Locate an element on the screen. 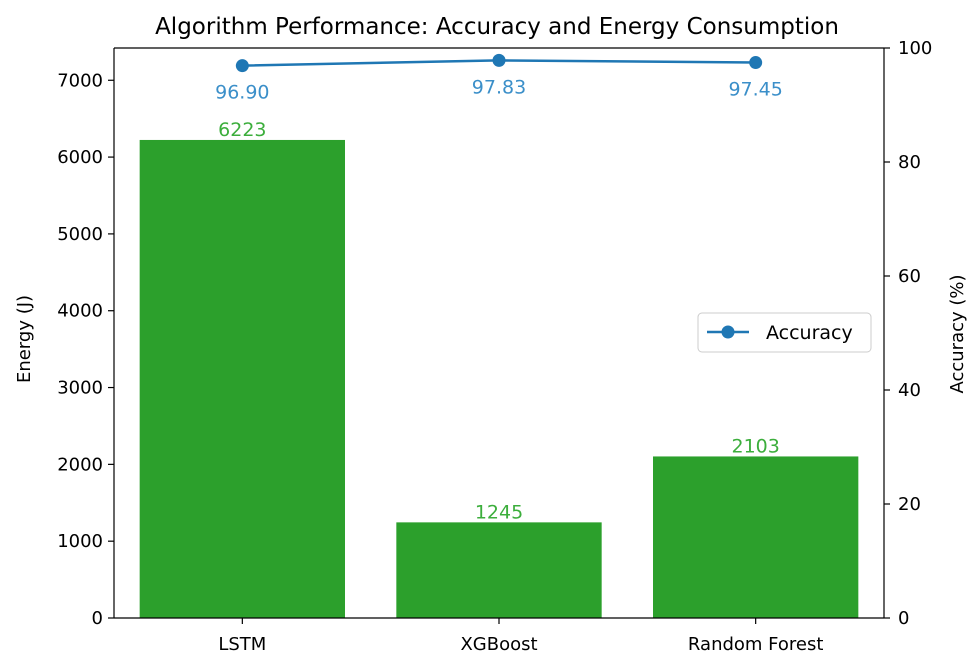 The height and width of the screenshot is (670, 975). accuracy-value-label: 97.45 is located at coordinates (755, 90).